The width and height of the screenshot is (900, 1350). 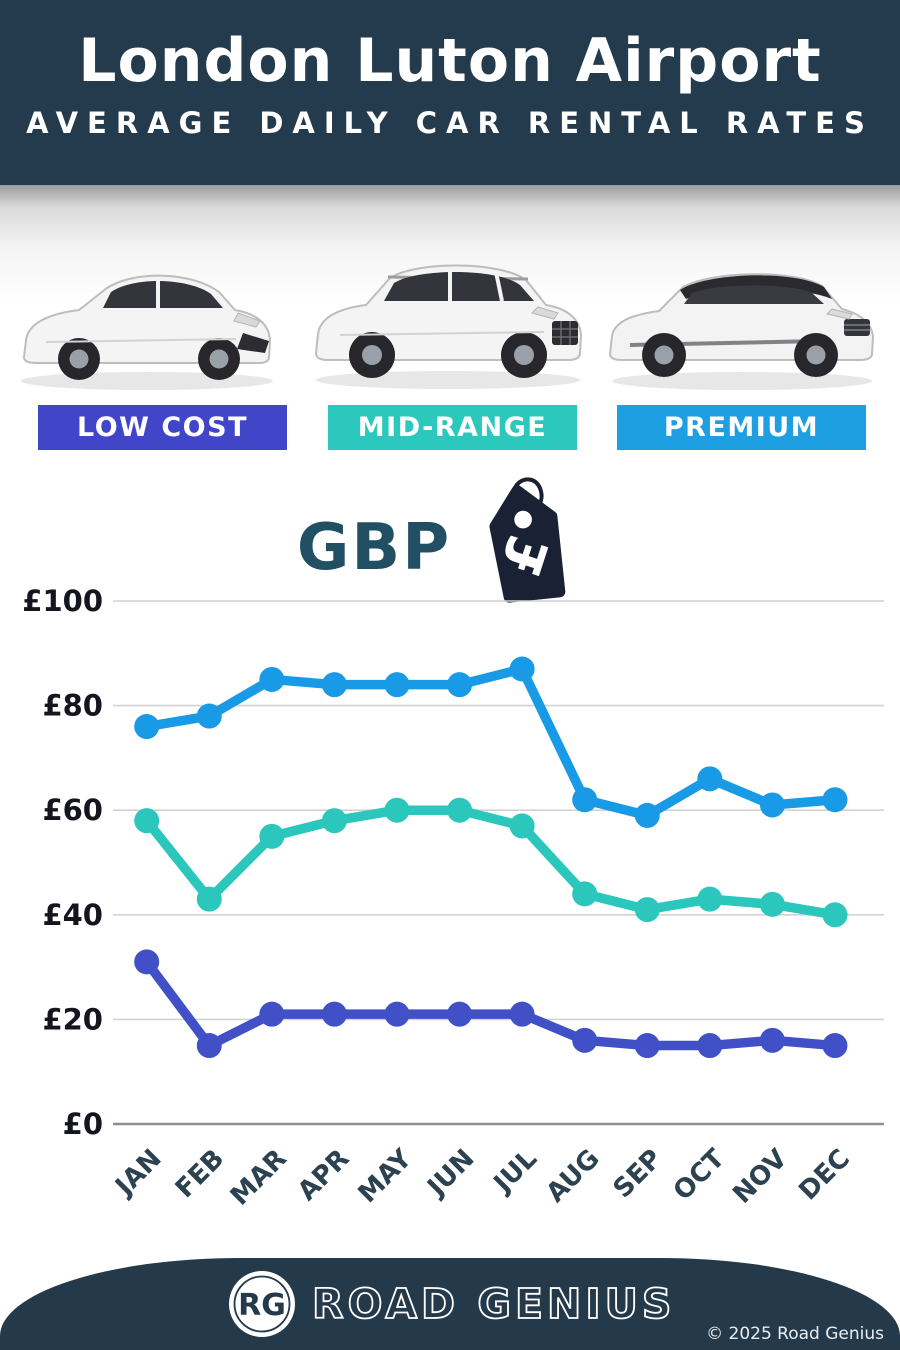 I want to click on currency-banner: GBP £, so click(x=450, y=543).